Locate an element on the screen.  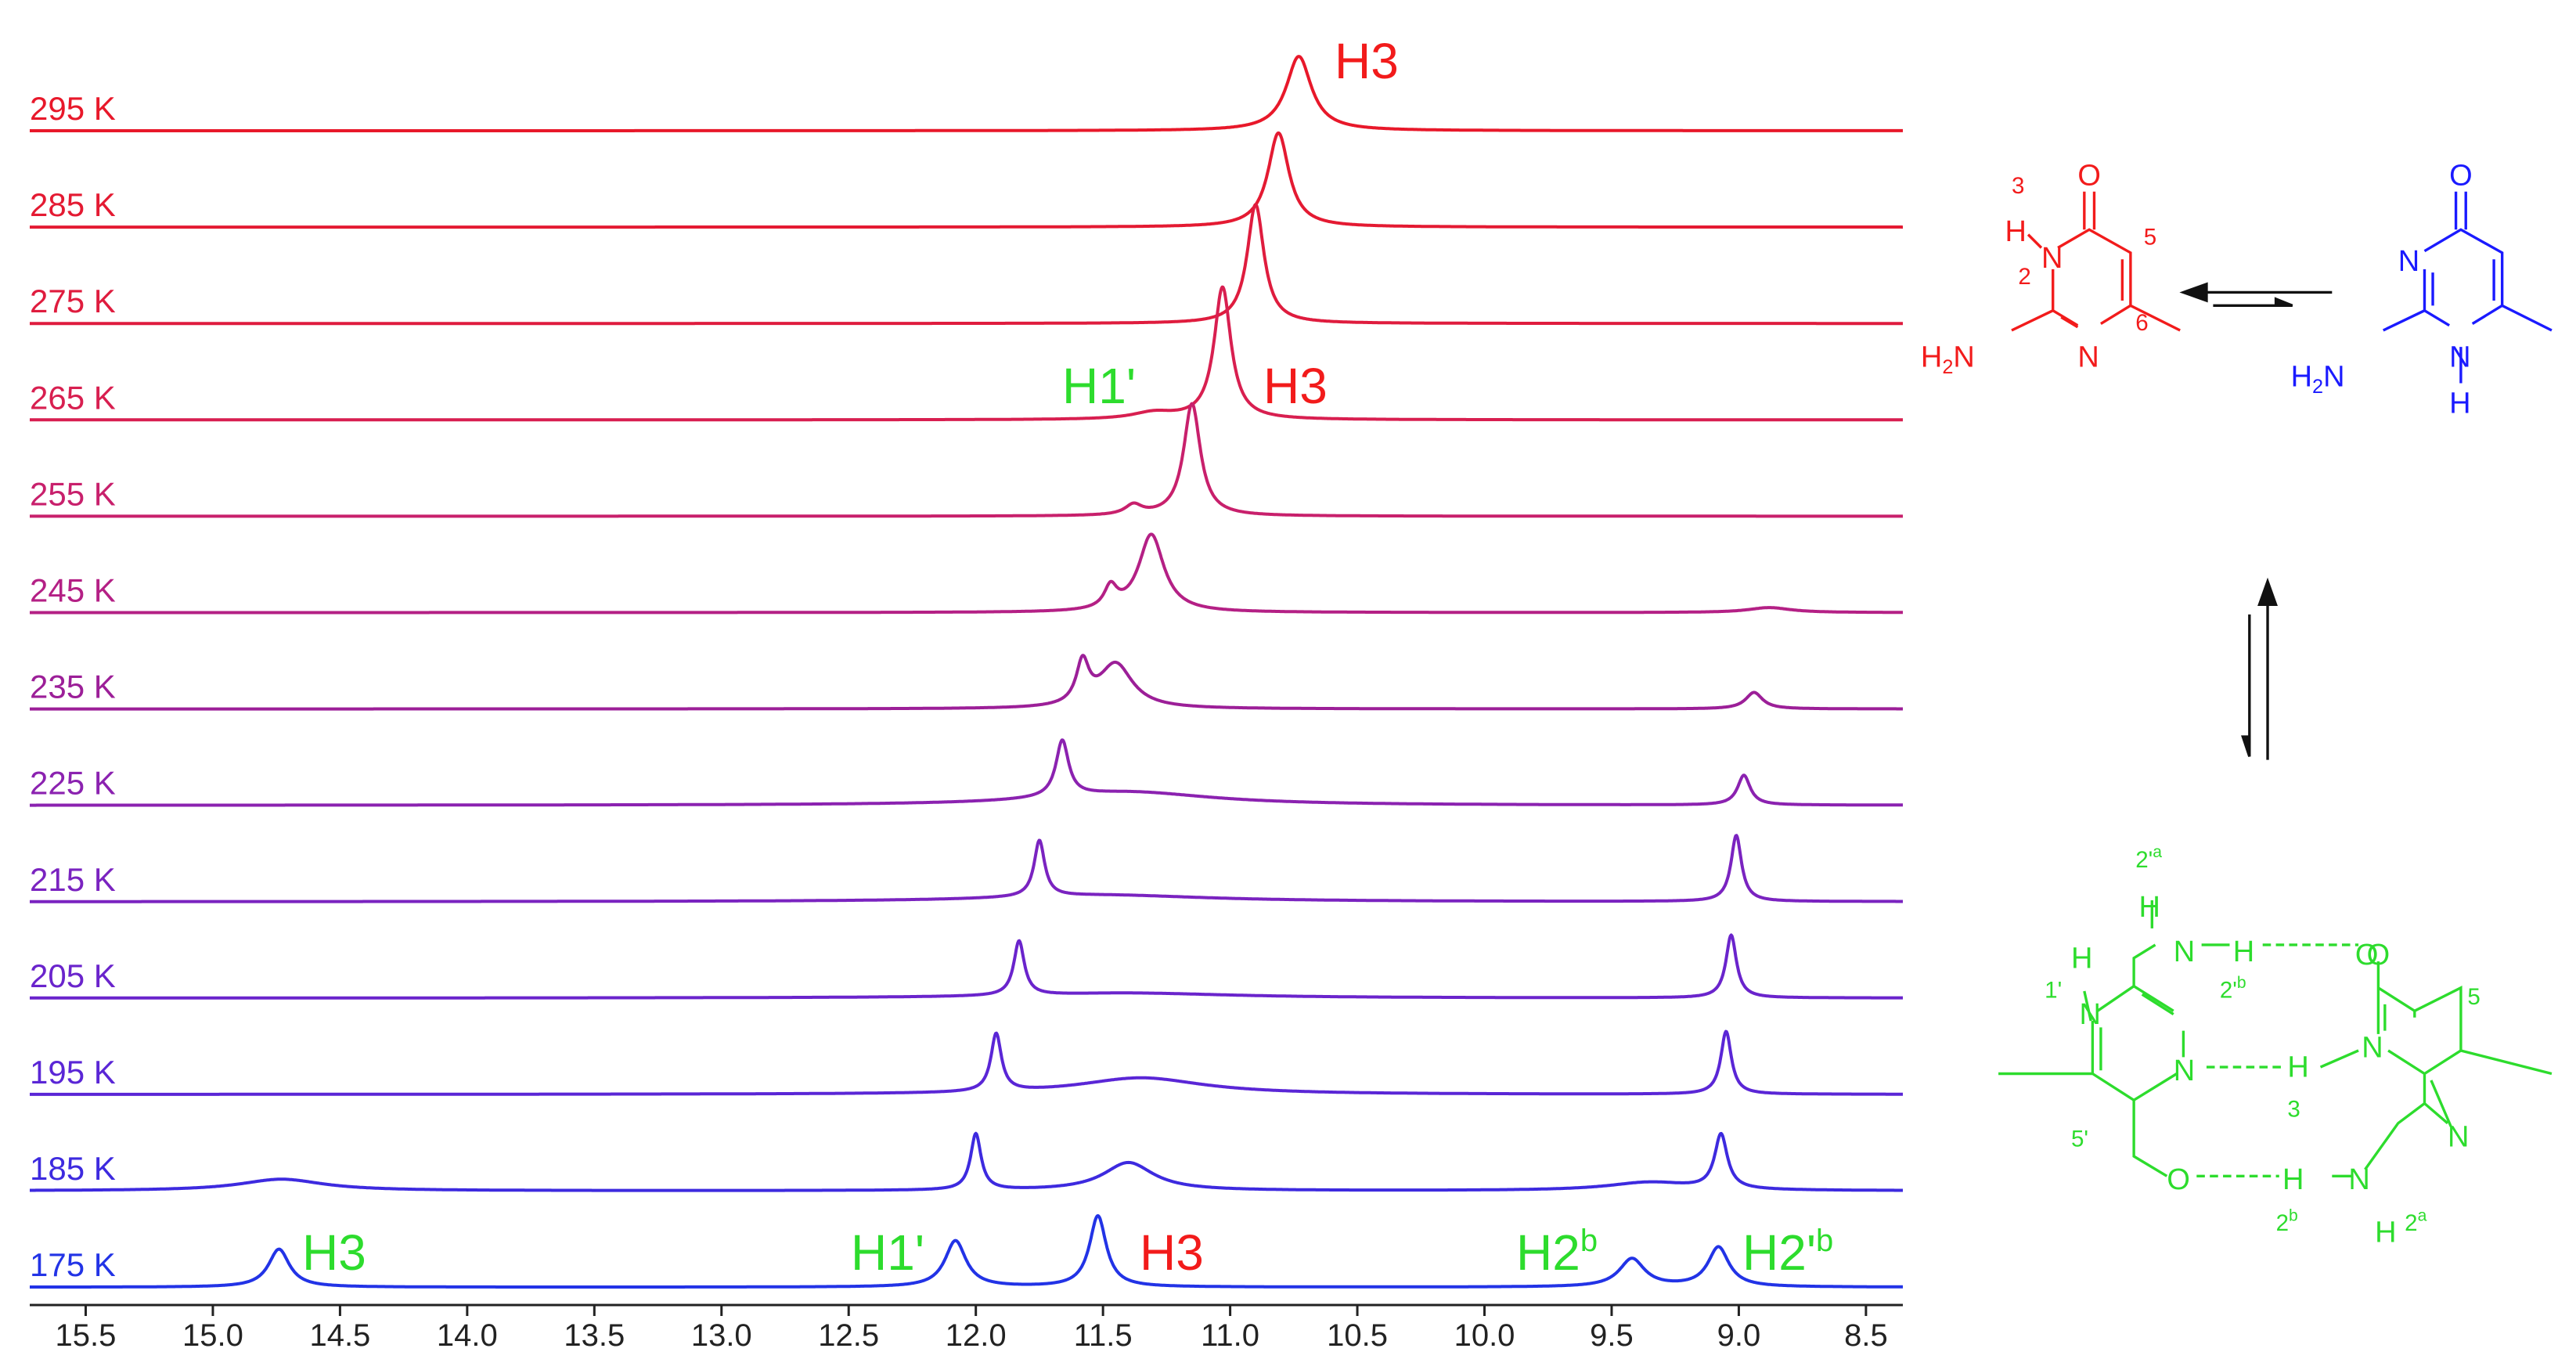
series-label: 185 K is located at coordinates (73, 1168).